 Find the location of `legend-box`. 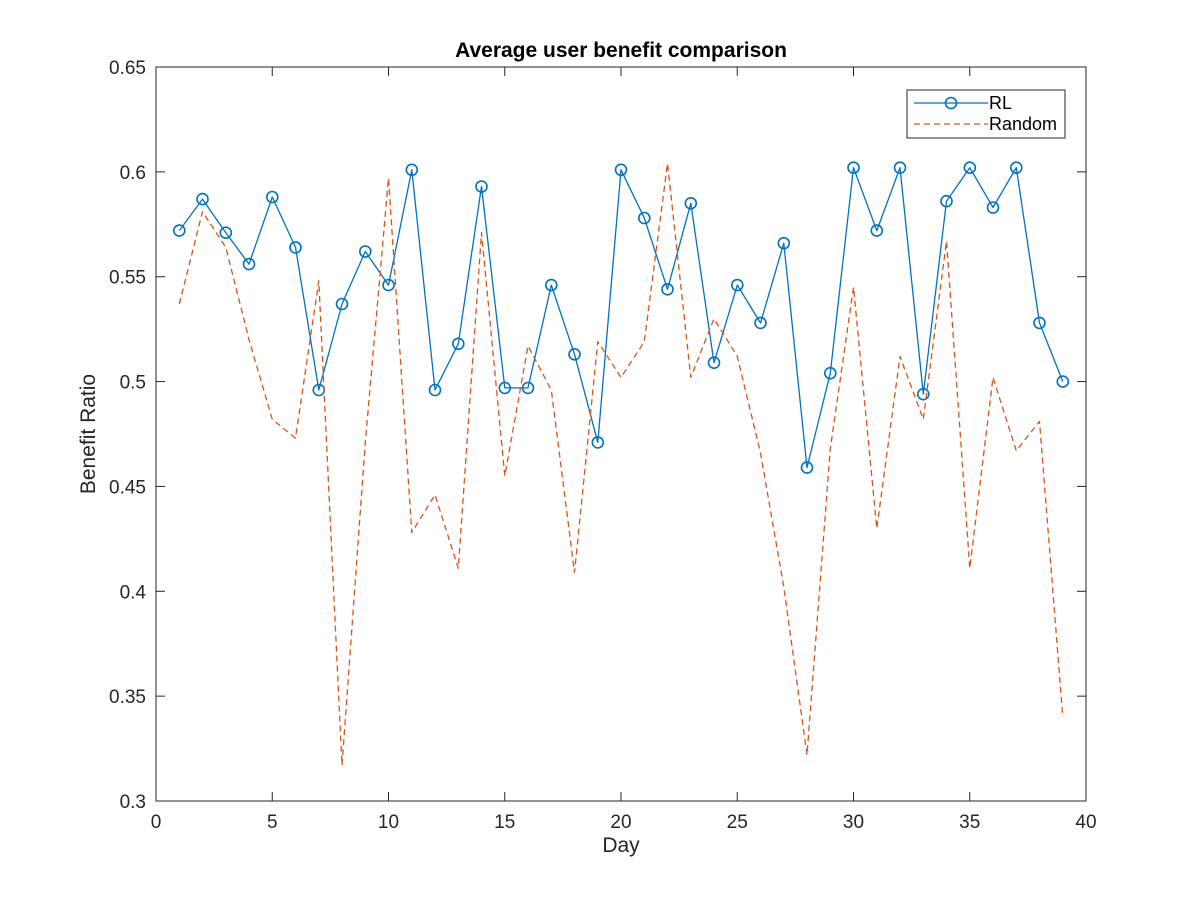

legend-box is located at coordinates (986, 114).